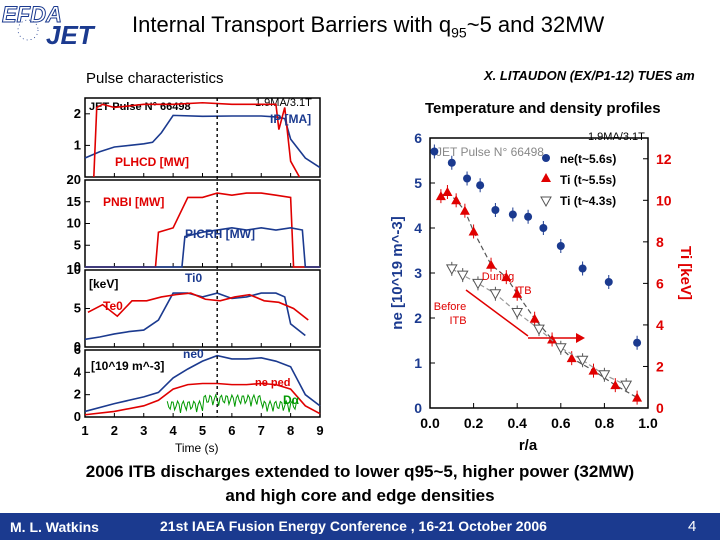 This screenshot has height=540, width=720. I want to click on y-left-tick-label: 0, so click(418, 408).